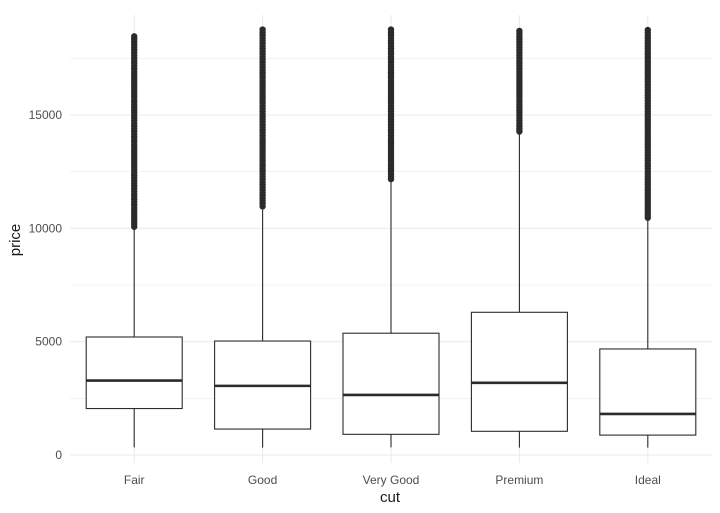 This screenshot has width=720, height=513. I want to click on box-good, so click(263, 237).